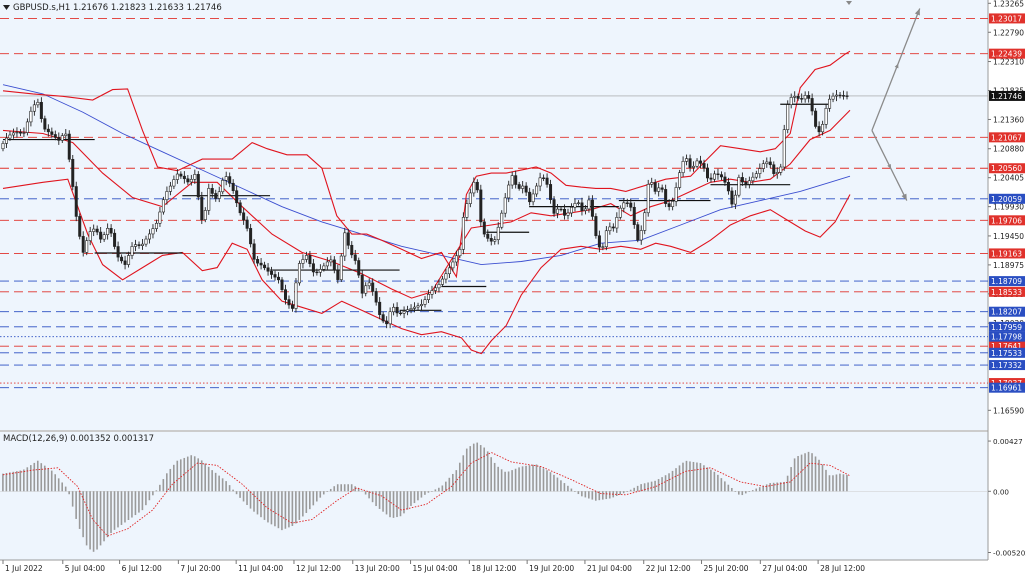  I want to click on resistance-level-label: 1.21067, so click(1006, 137).